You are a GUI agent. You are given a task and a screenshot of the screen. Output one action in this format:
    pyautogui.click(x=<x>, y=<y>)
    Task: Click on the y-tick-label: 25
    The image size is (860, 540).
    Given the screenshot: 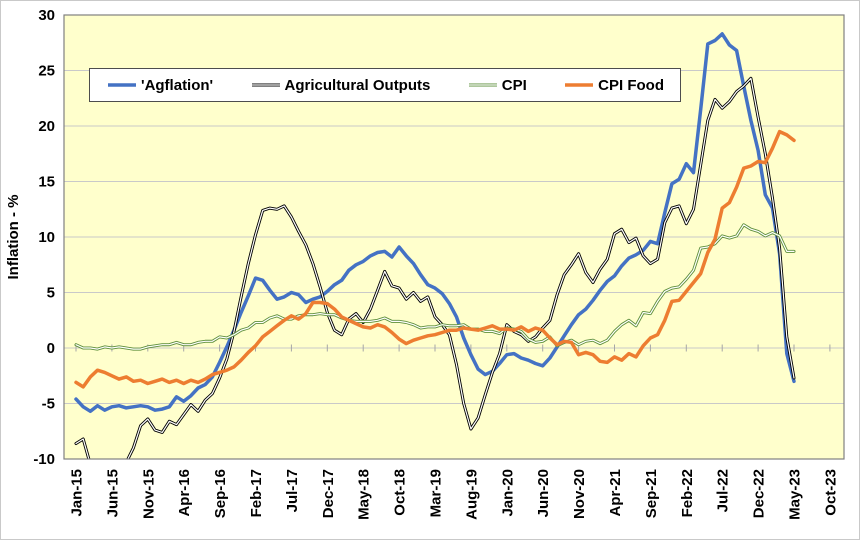 What is the action you would take?
    pyautogui.click(x=46, y=71)
    